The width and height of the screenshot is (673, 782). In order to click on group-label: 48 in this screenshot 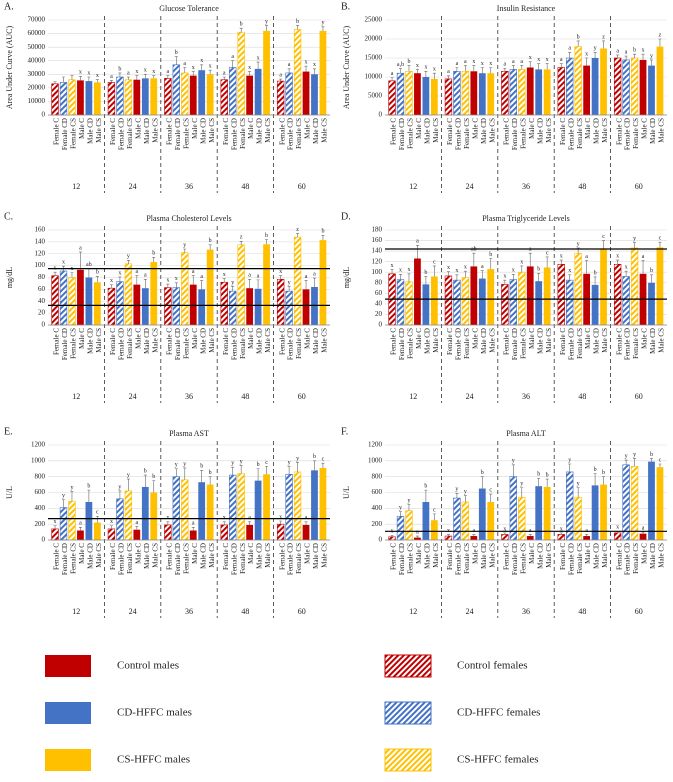, I will do `click(245, 396)`.